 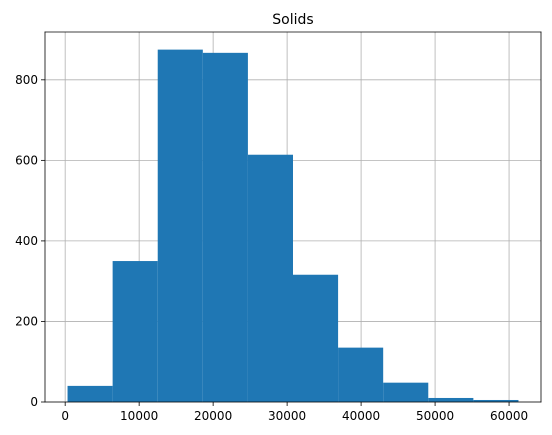 I want to click on x-tick-label: 50000, so click(x=435, y=416).